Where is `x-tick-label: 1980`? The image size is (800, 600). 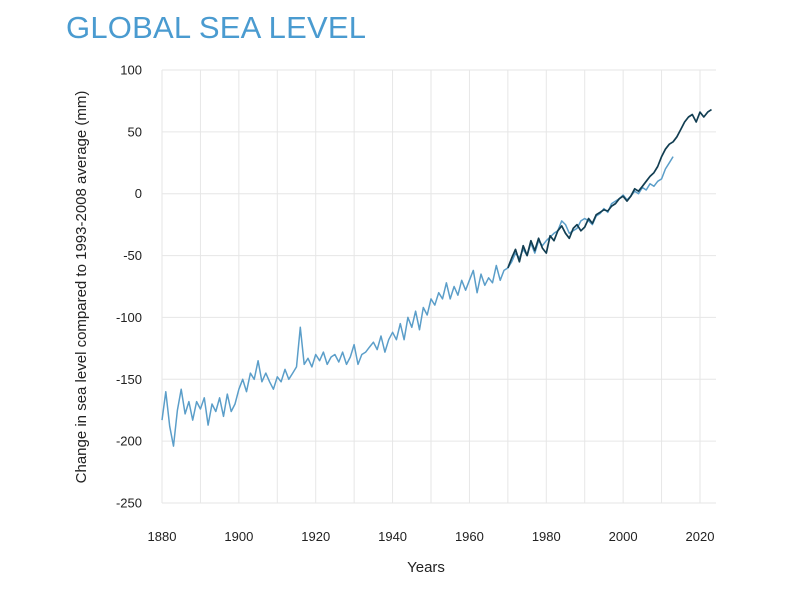 x-tick-label: 1980 is located at coordinates (546, 536).